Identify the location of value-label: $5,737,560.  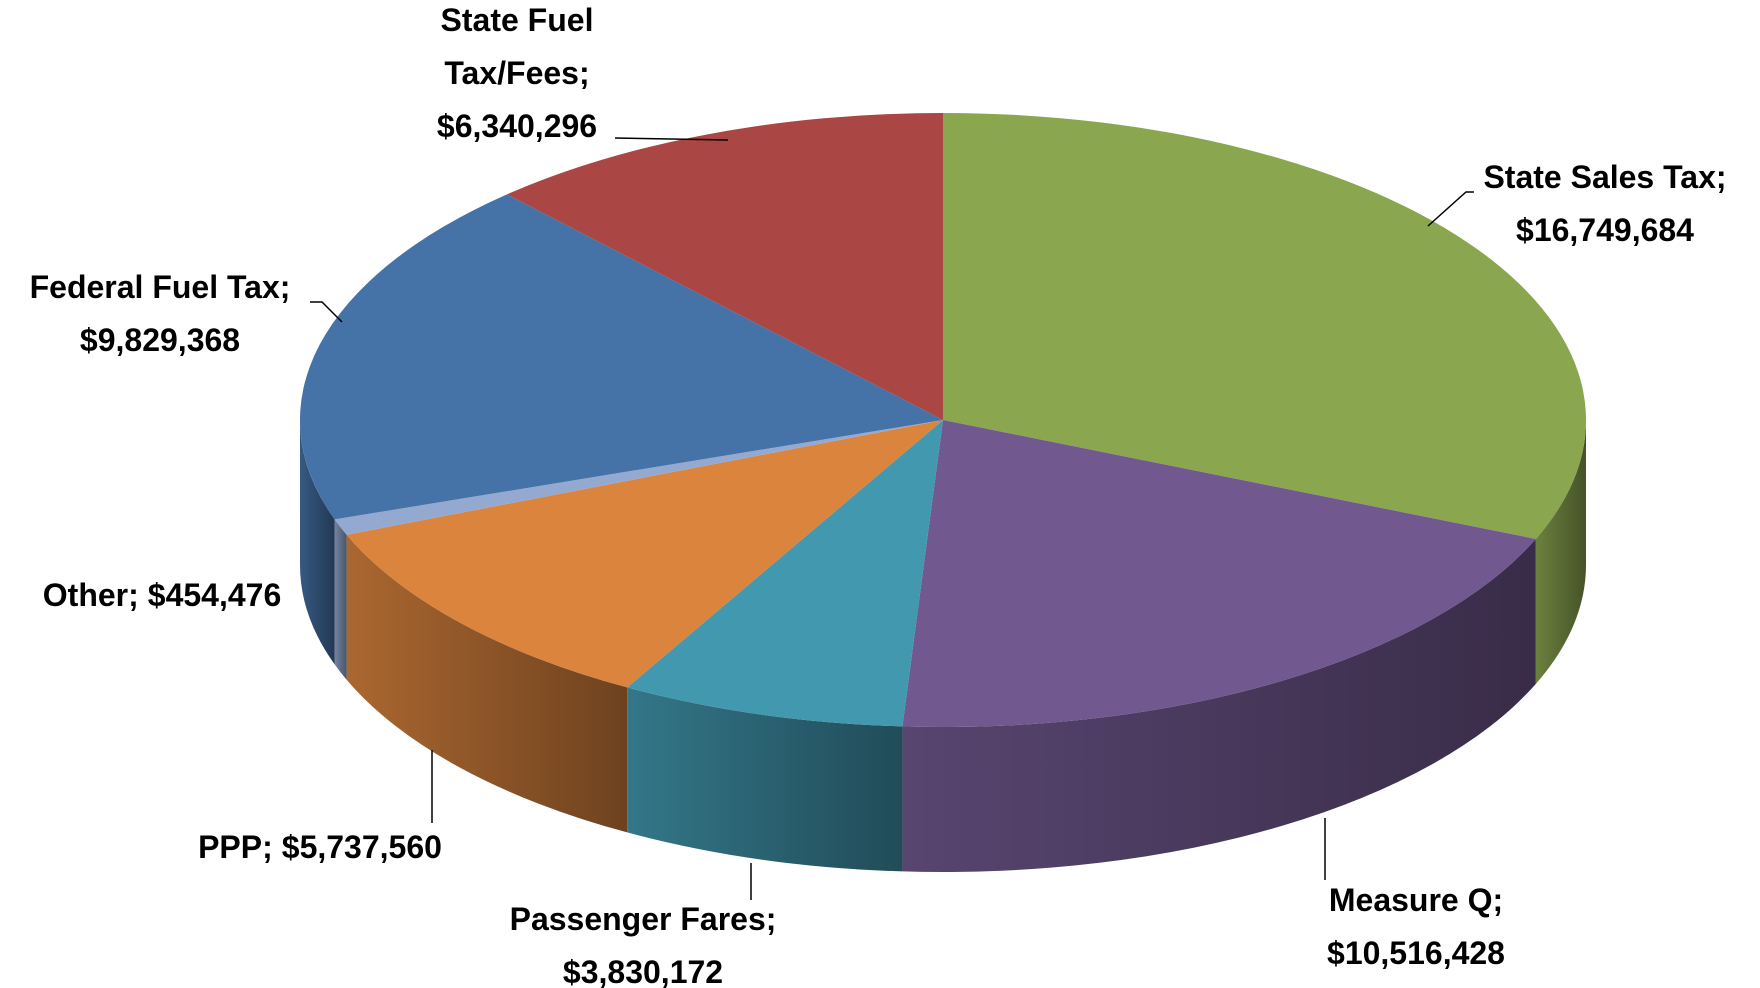
(362, 847).